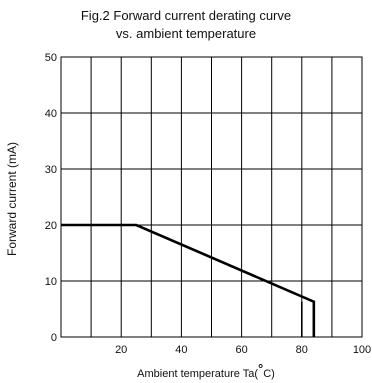  Describe the element at coordinates (121, 350) in the screenshot. I see `x-tick-label: 20` at that location.